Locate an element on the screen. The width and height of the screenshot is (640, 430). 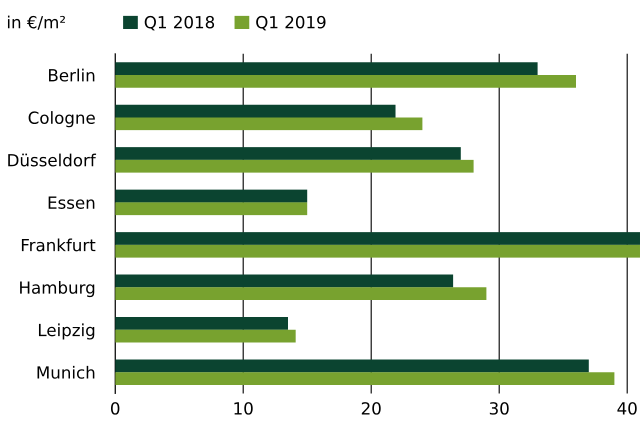
y-tick-label: Leipzig is located at coordinates (66, 331).